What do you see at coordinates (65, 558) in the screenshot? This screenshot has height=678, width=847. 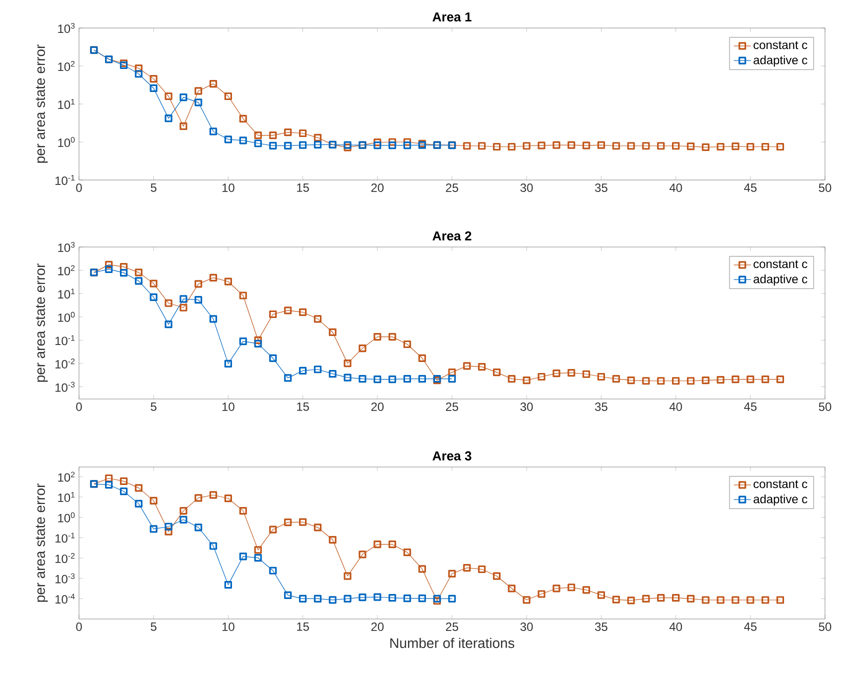 I see `y-tick-label: 10$^{-2}$` at bounding box center [65, 558].